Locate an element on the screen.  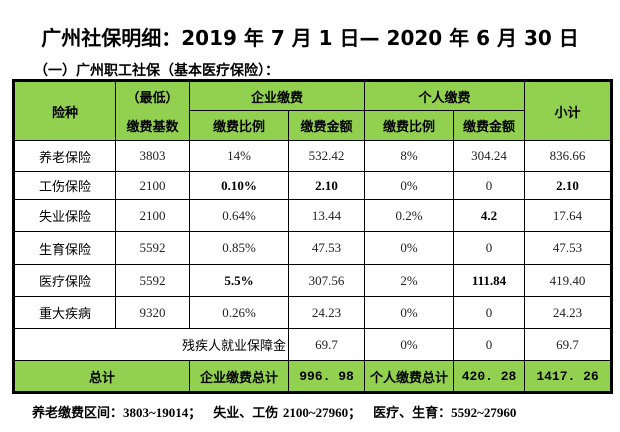
header-subtotal: 小计 is located at coordinates (568, 110).